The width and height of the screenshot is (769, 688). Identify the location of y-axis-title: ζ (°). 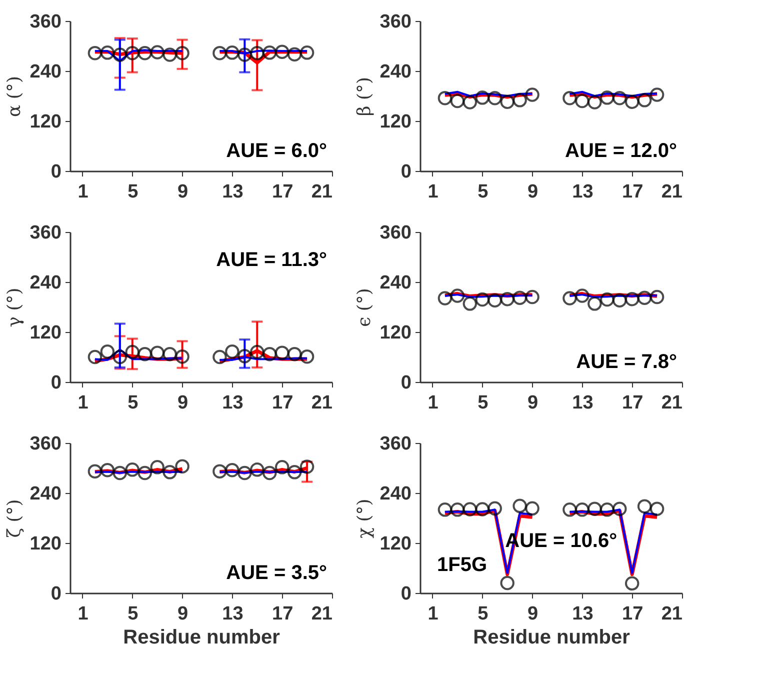
(14, 518).